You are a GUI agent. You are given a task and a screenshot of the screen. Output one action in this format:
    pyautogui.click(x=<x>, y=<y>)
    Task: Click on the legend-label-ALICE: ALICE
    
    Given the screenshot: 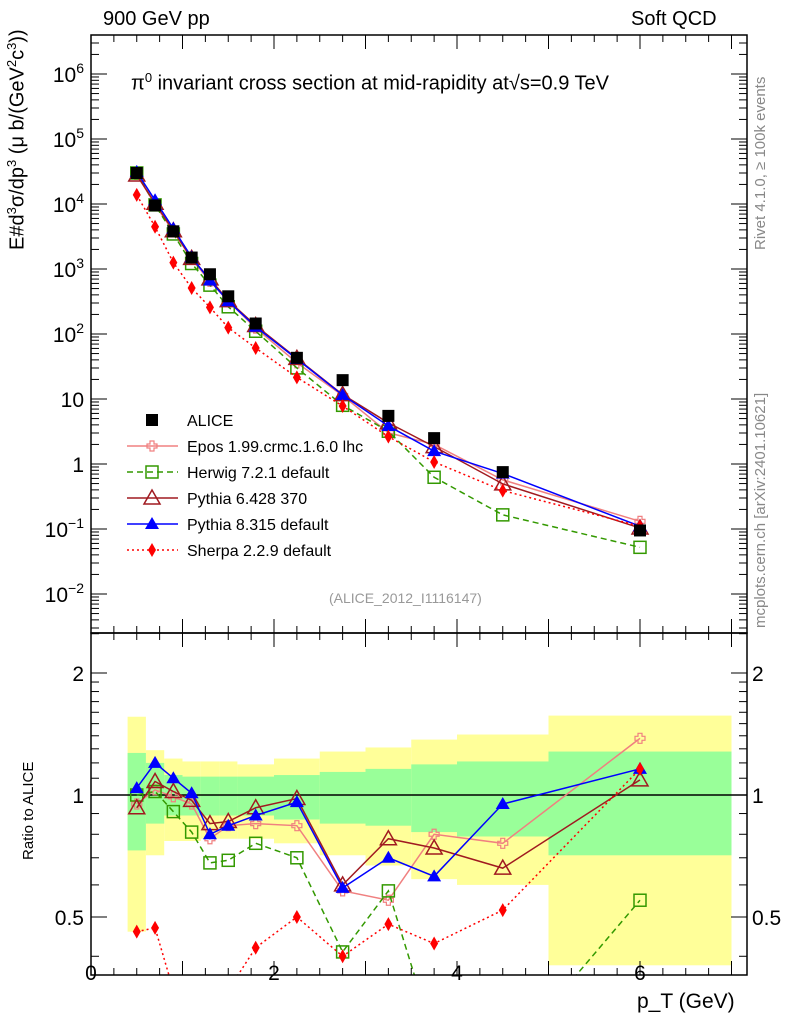 What is the action you would take?
    pyautogui.click(x=210, y=421)
    